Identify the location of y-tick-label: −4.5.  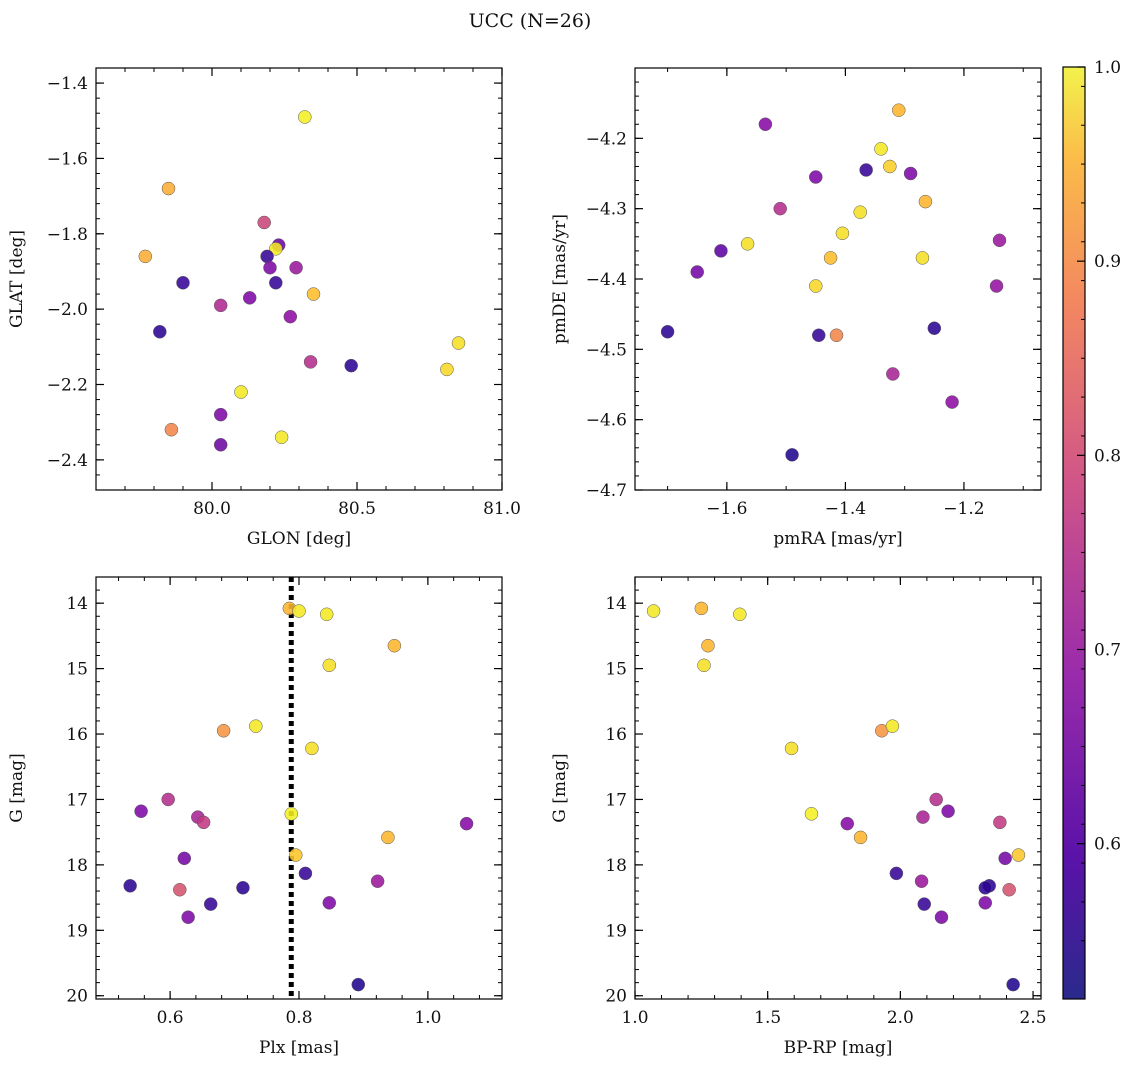
(606, 350).